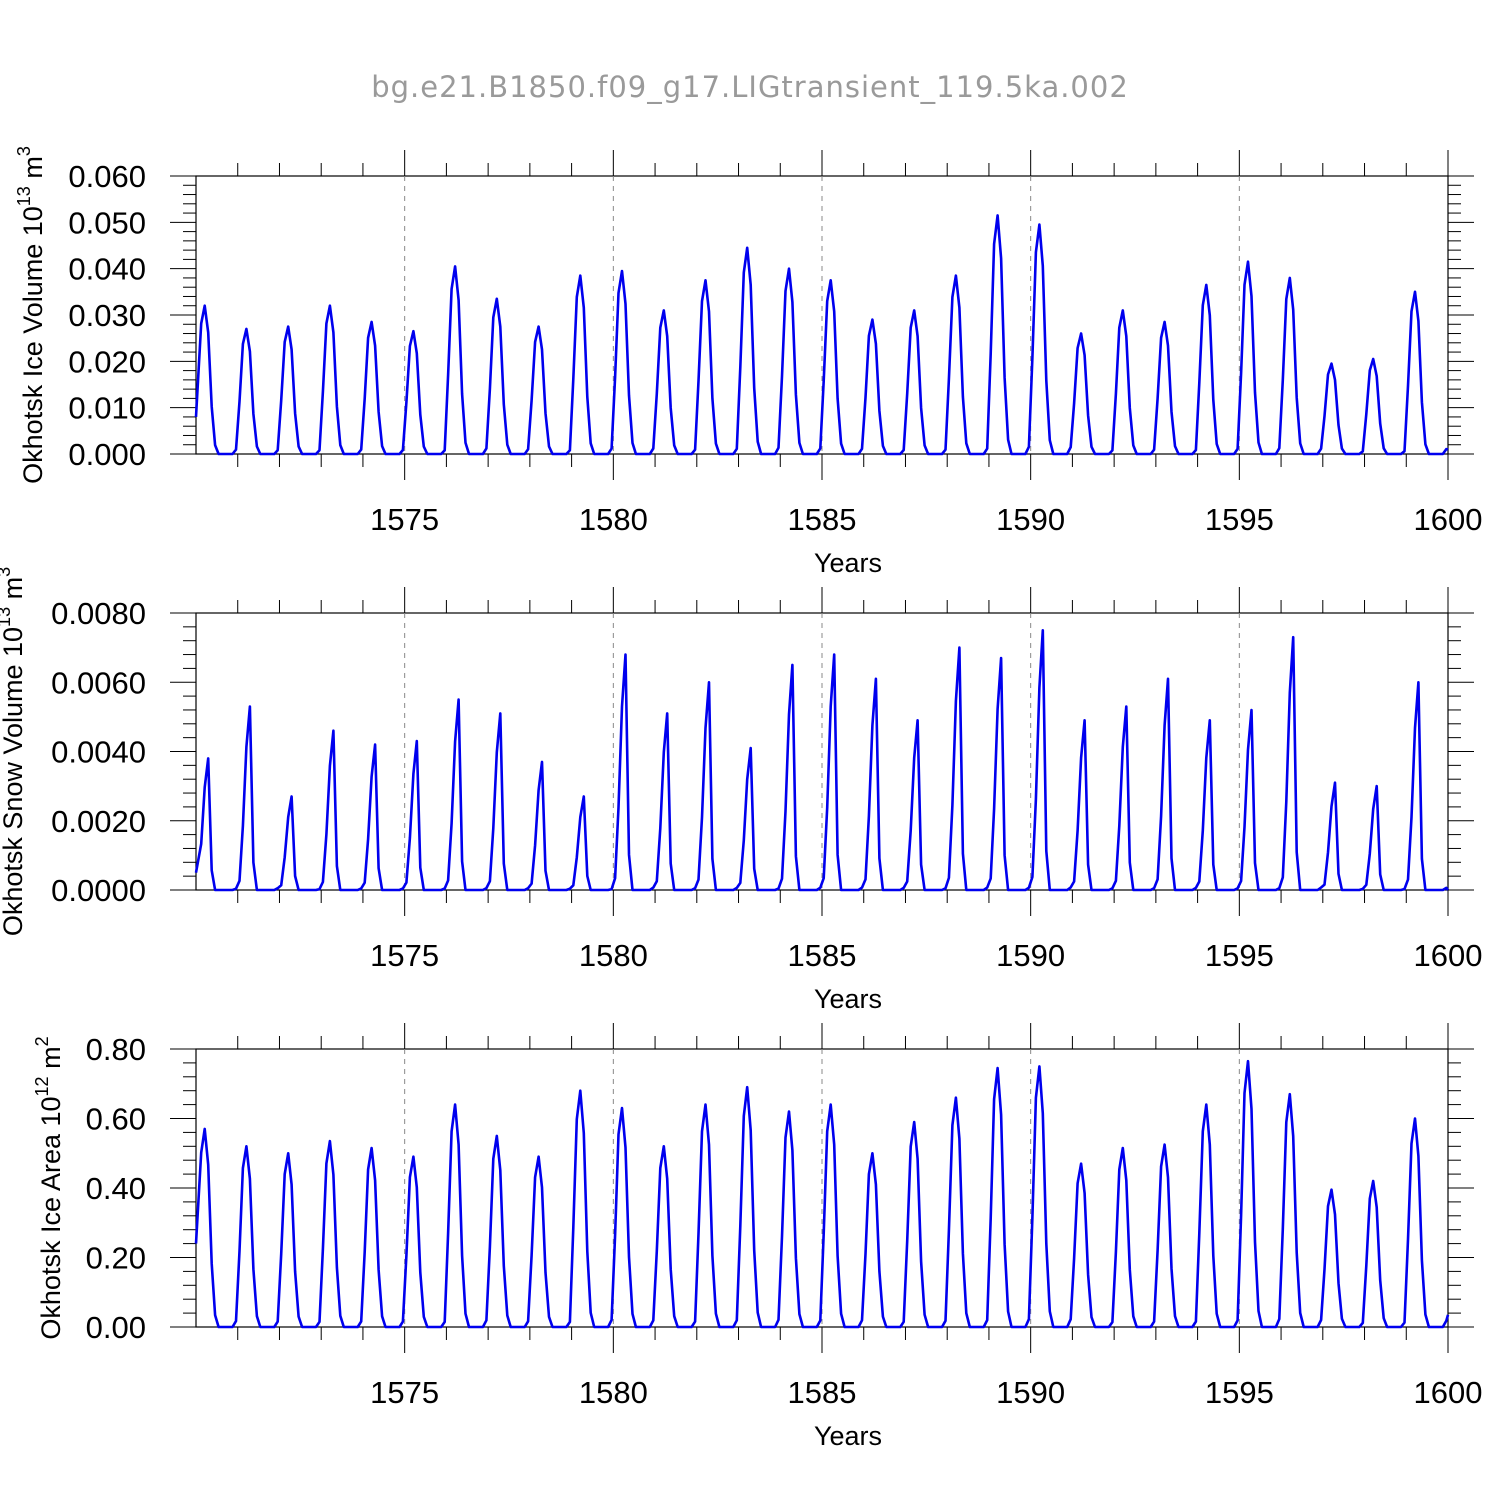  What do you see at coordinates (107, 222) in the screenshot?
I see `y-tick-label: 0.050` at bounding box center [107, 222].